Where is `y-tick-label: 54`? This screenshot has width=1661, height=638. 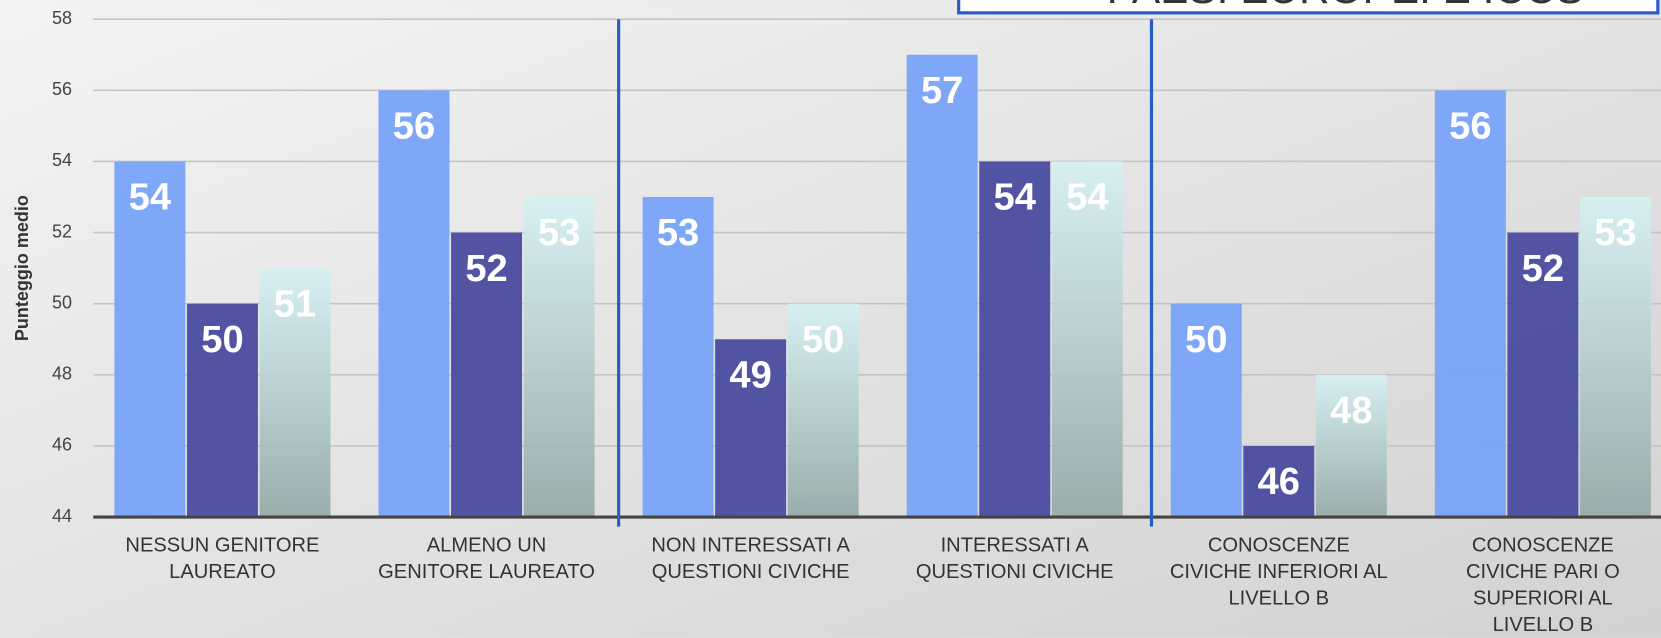
y-tick-label: 54 is located at coordinates (62, 160).